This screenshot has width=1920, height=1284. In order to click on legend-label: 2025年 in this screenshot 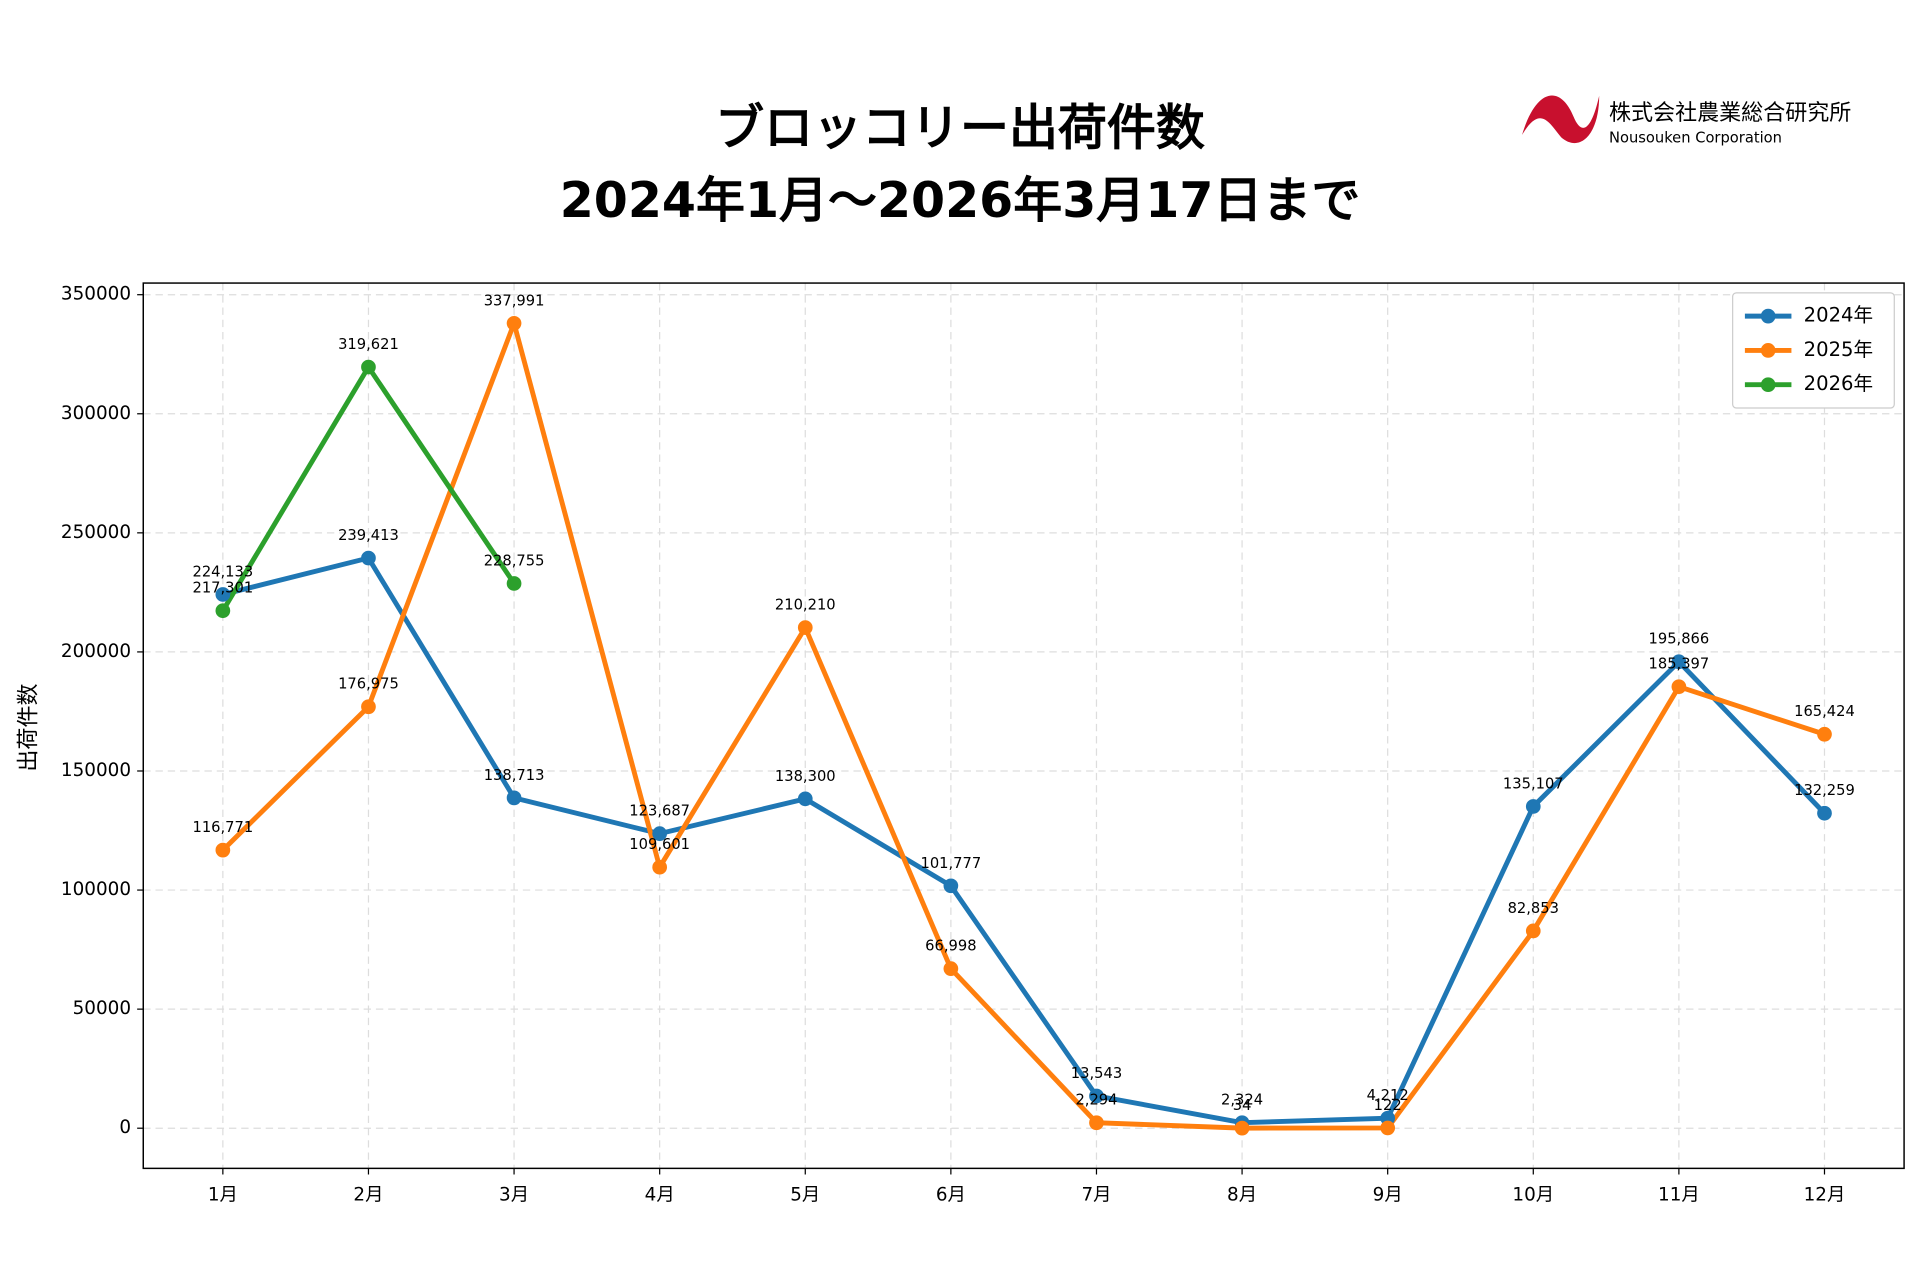, I will do `click(1838, 349)`.